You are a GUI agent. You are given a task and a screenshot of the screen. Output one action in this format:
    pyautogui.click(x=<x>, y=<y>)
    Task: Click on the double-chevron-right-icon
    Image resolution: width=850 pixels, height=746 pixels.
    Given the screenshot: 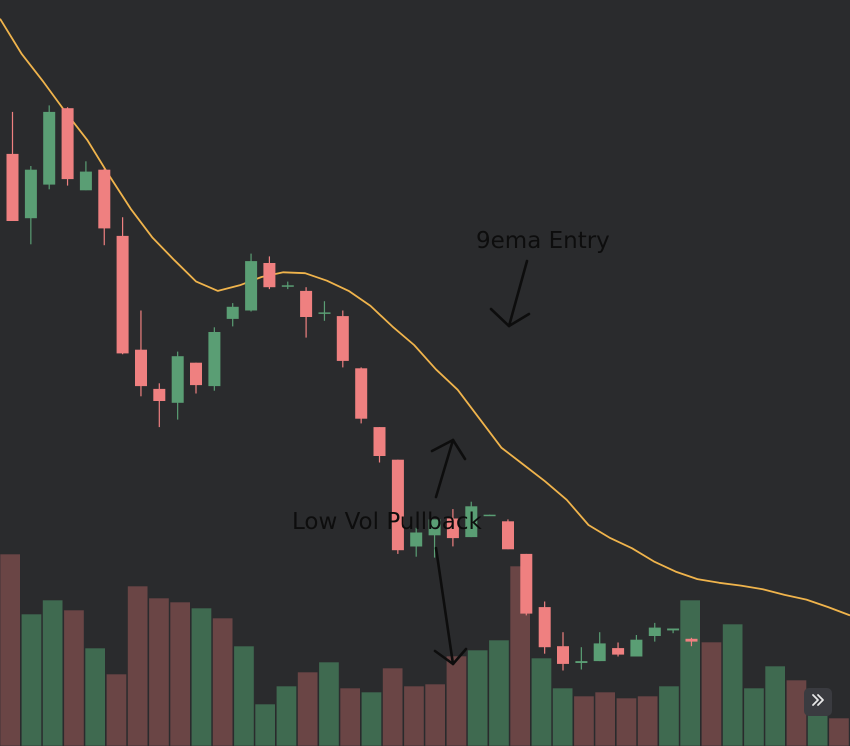 What is the action you would take?
    pyautogui.click(x=818, y=702)
    